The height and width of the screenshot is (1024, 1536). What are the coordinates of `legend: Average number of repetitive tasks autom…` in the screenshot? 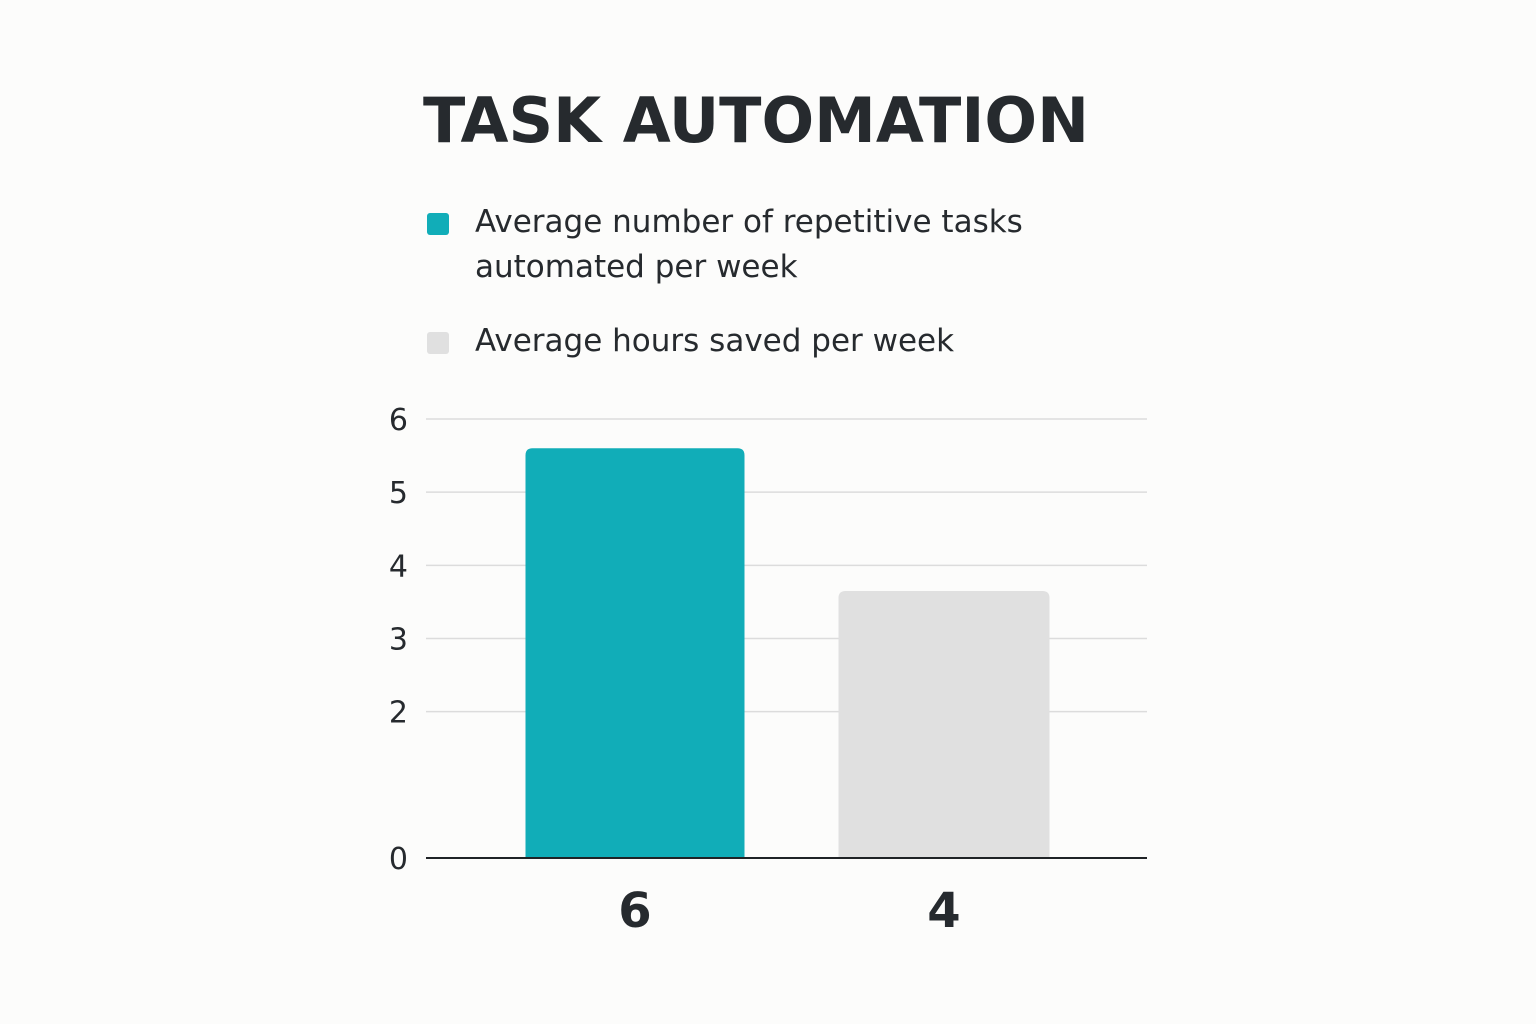 It's located at (747, 282).